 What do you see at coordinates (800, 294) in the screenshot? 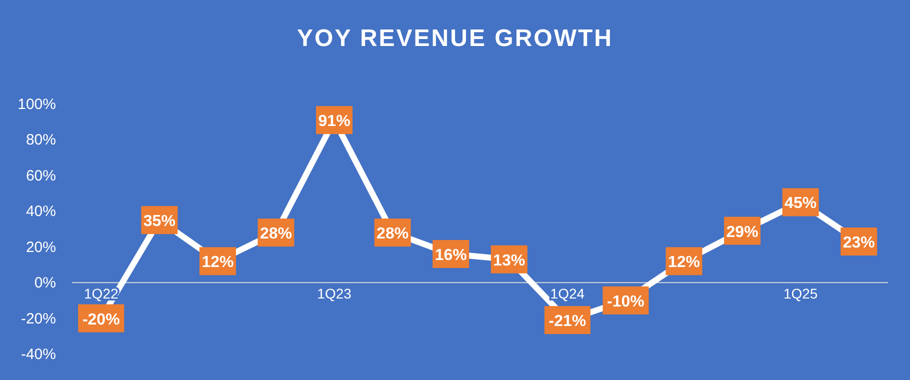
I see `x-tick-label: 1Q25` at bounding box center [800, 294].